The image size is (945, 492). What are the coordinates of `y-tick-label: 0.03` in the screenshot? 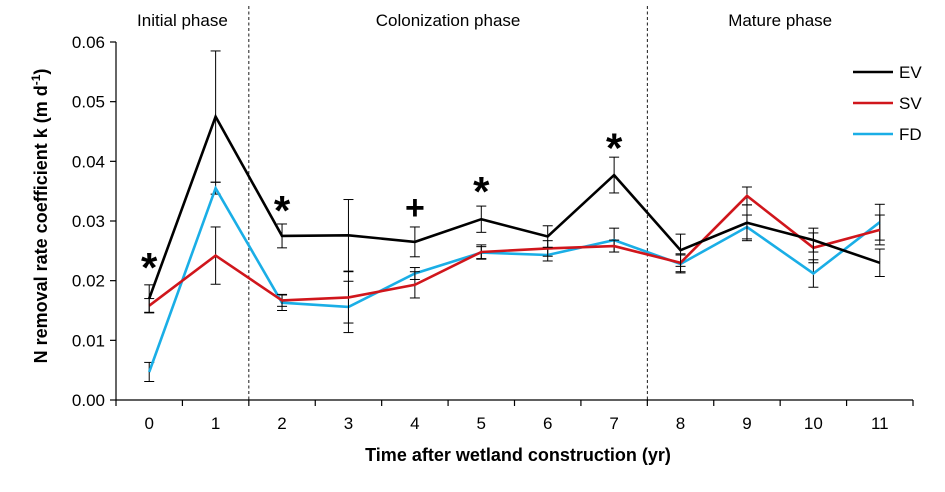 It's located at (88, 221).